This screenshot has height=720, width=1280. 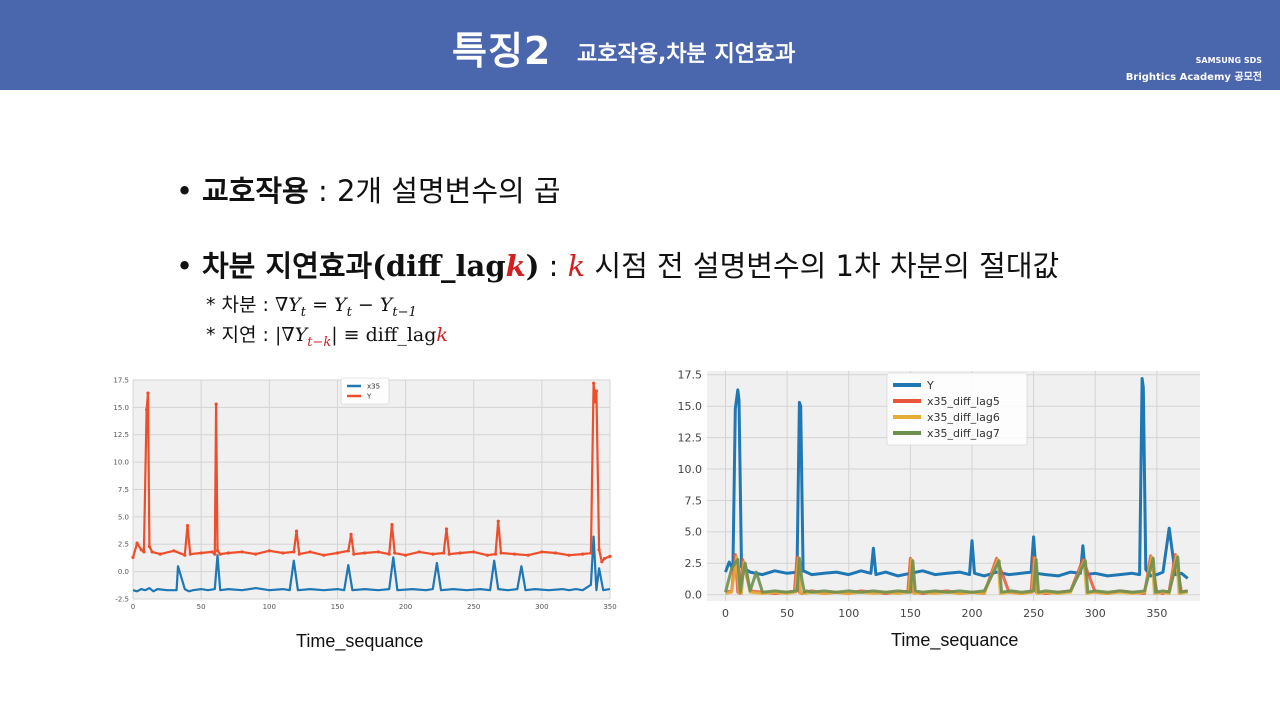 I want to click on note-lag: * 지연 : |∇Yt−k| ≡ diff_lagk, so click(x=327, y=335).